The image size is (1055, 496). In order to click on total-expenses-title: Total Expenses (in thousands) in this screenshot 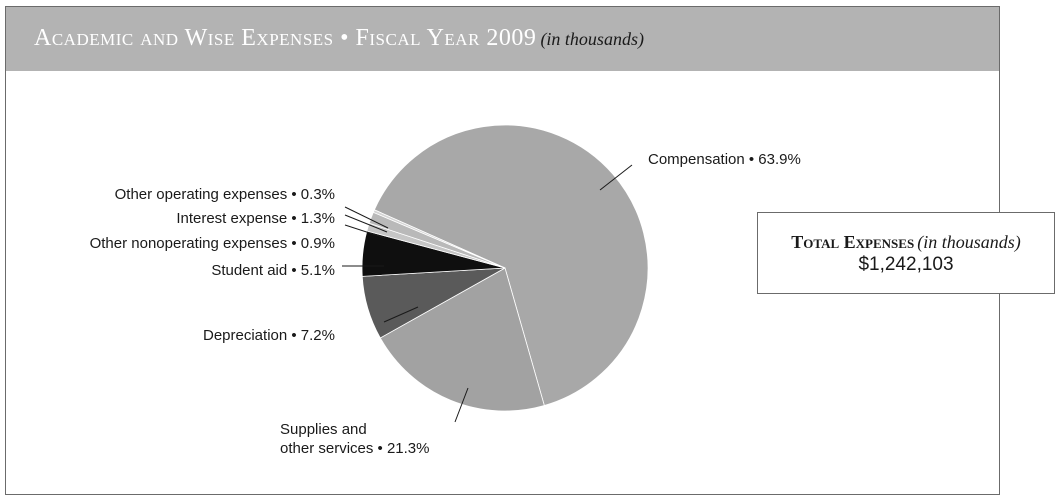, I will do `click(906, 242)`.